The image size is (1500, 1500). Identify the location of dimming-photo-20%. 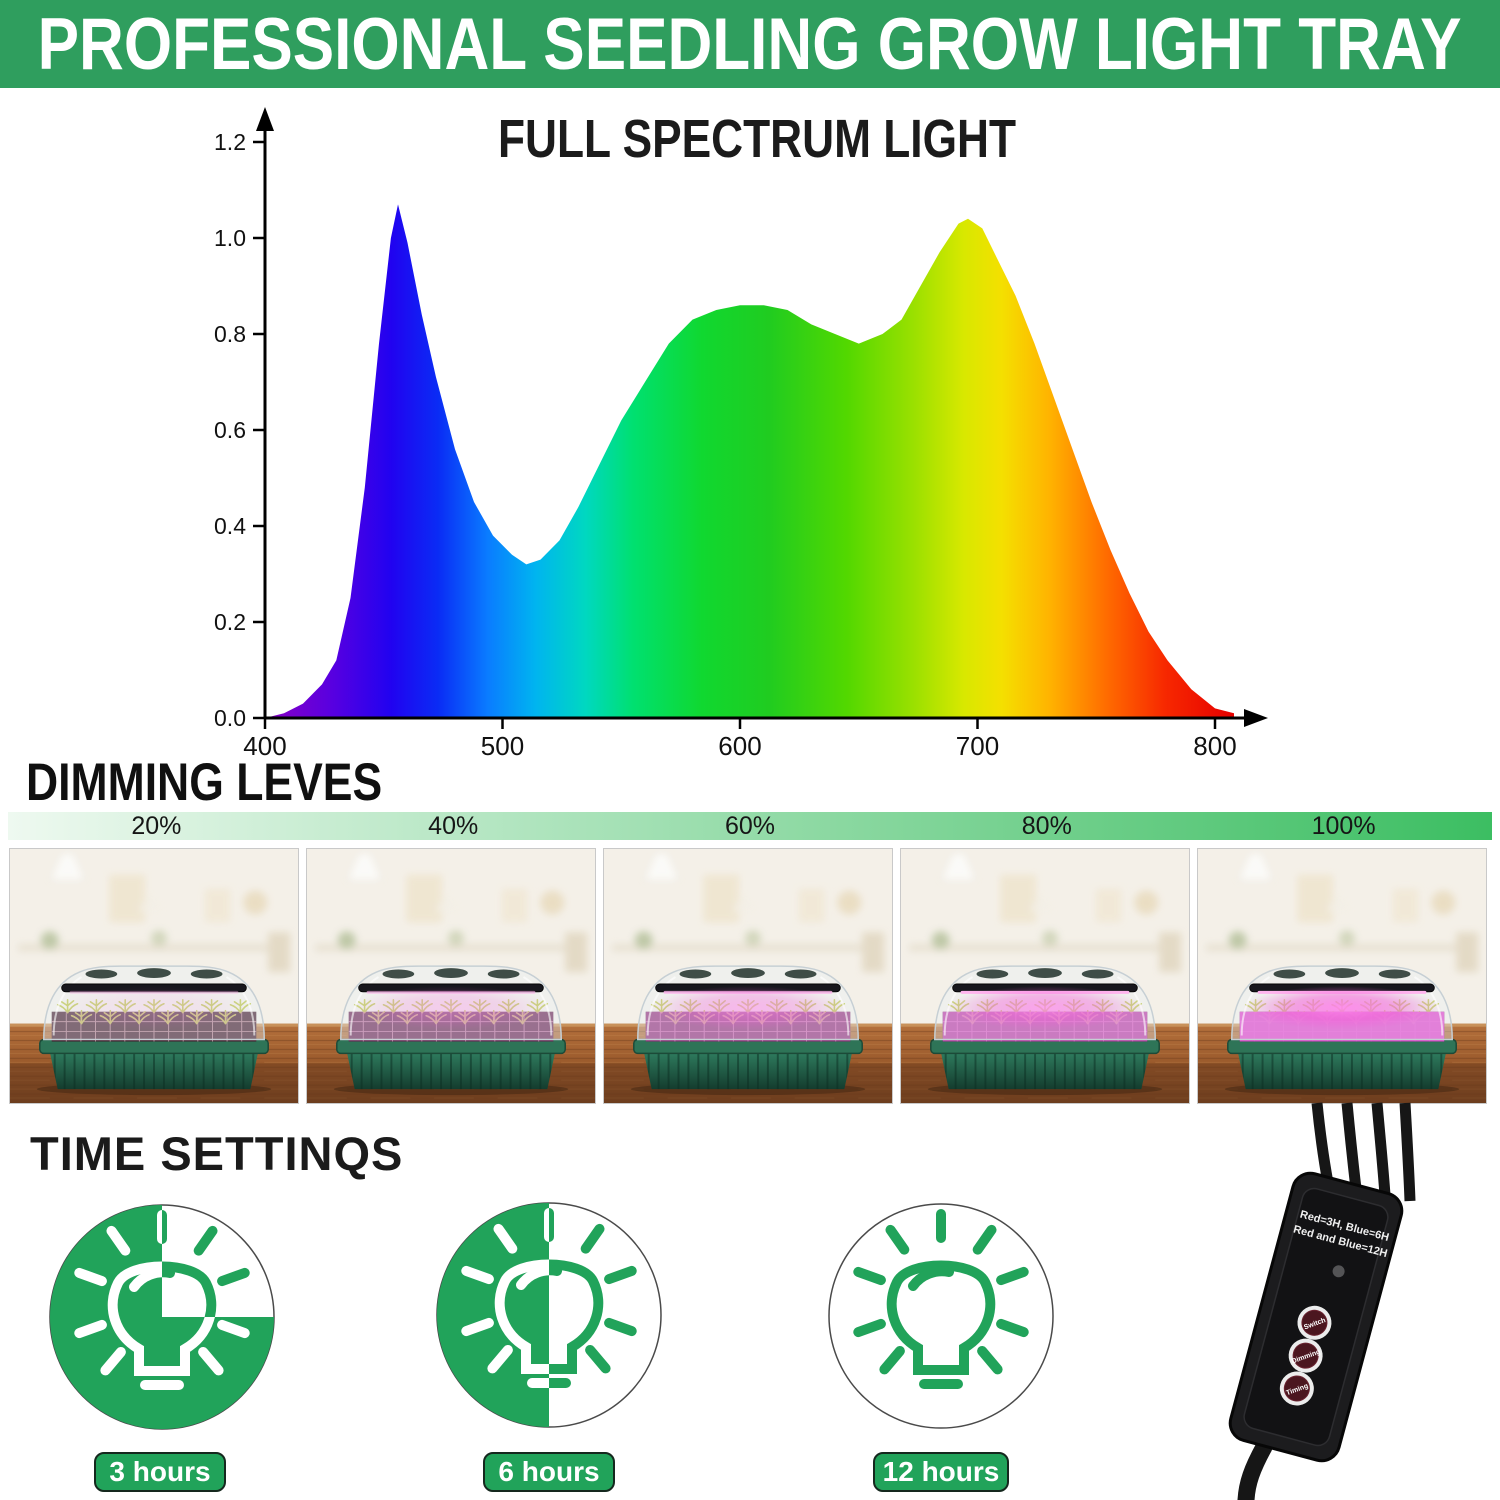
(154, 976).